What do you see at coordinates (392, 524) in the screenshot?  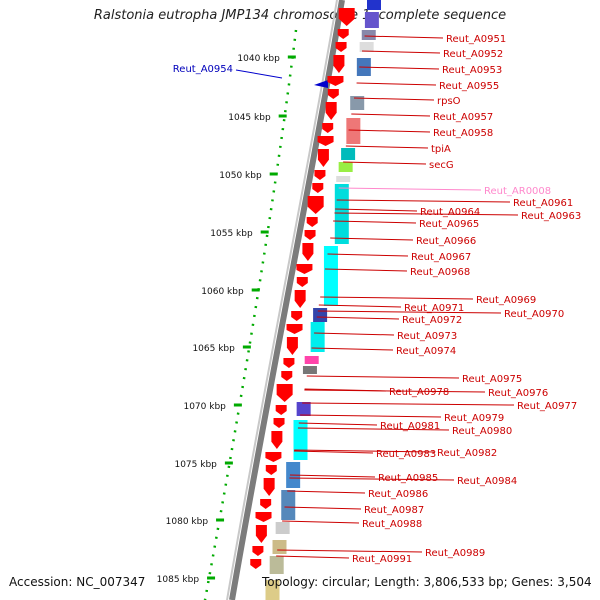 I see `gene-label: Reut_A0988` at bounding box center [392, 524].